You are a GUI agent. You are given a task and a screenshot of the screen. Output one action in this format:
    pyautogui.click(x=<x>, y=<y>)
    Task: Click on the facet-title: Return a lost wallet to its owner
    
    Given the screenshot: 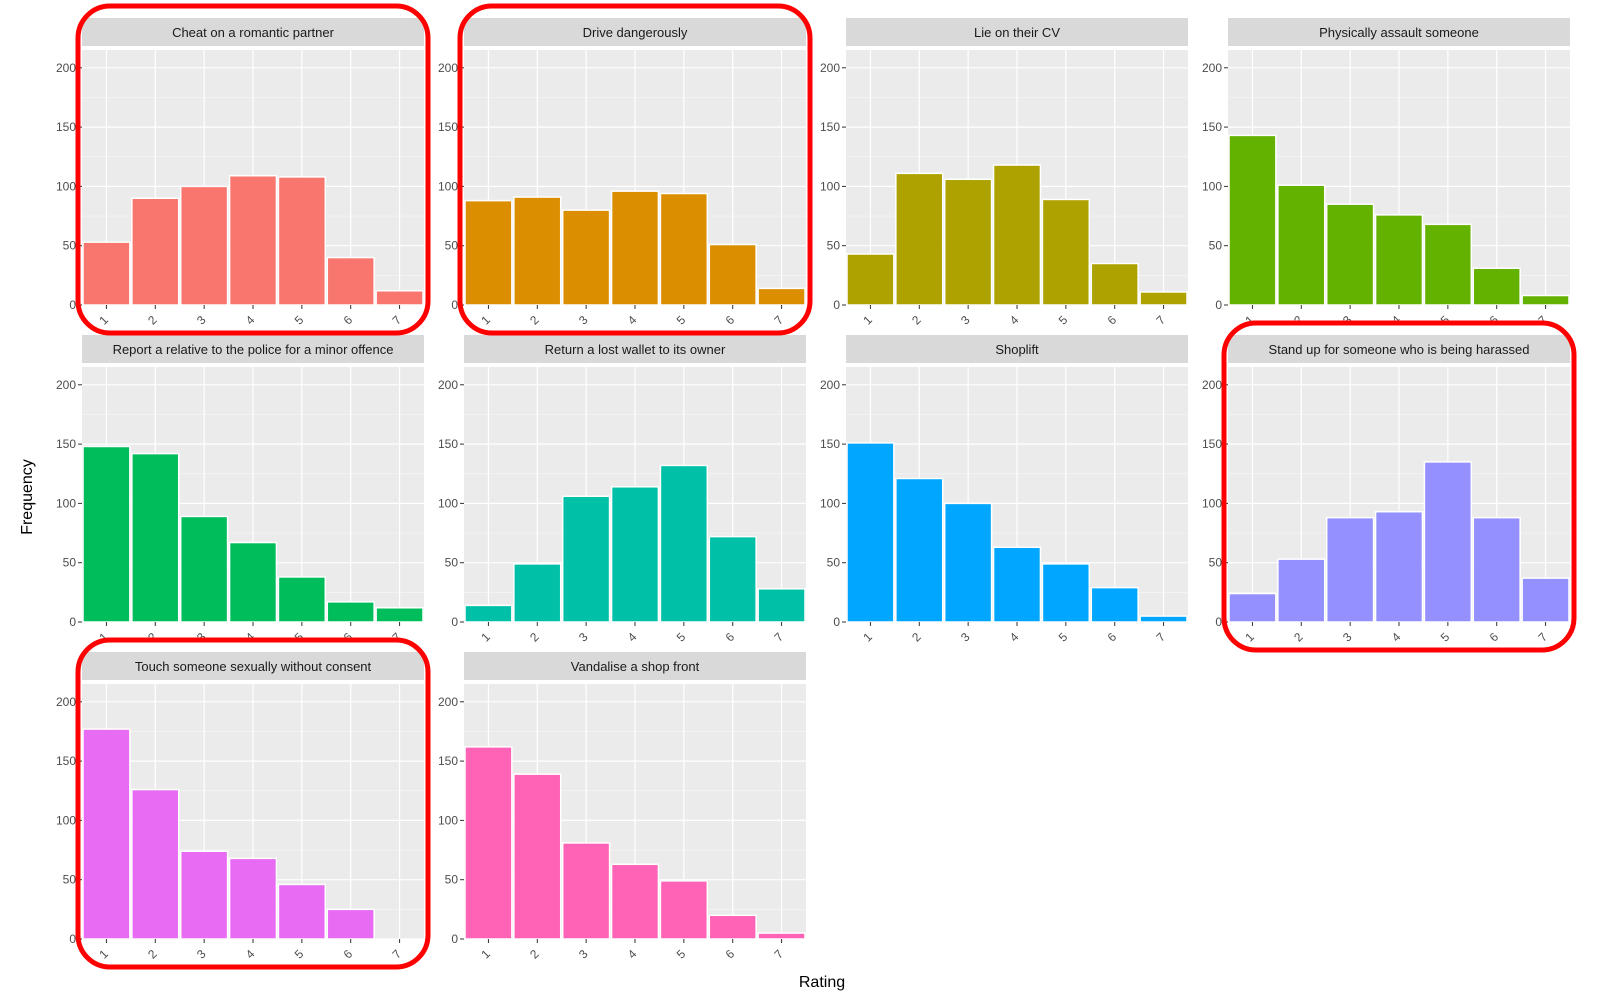 What is the action you would take?
    pyautogui.click(x=635, y=349)
    